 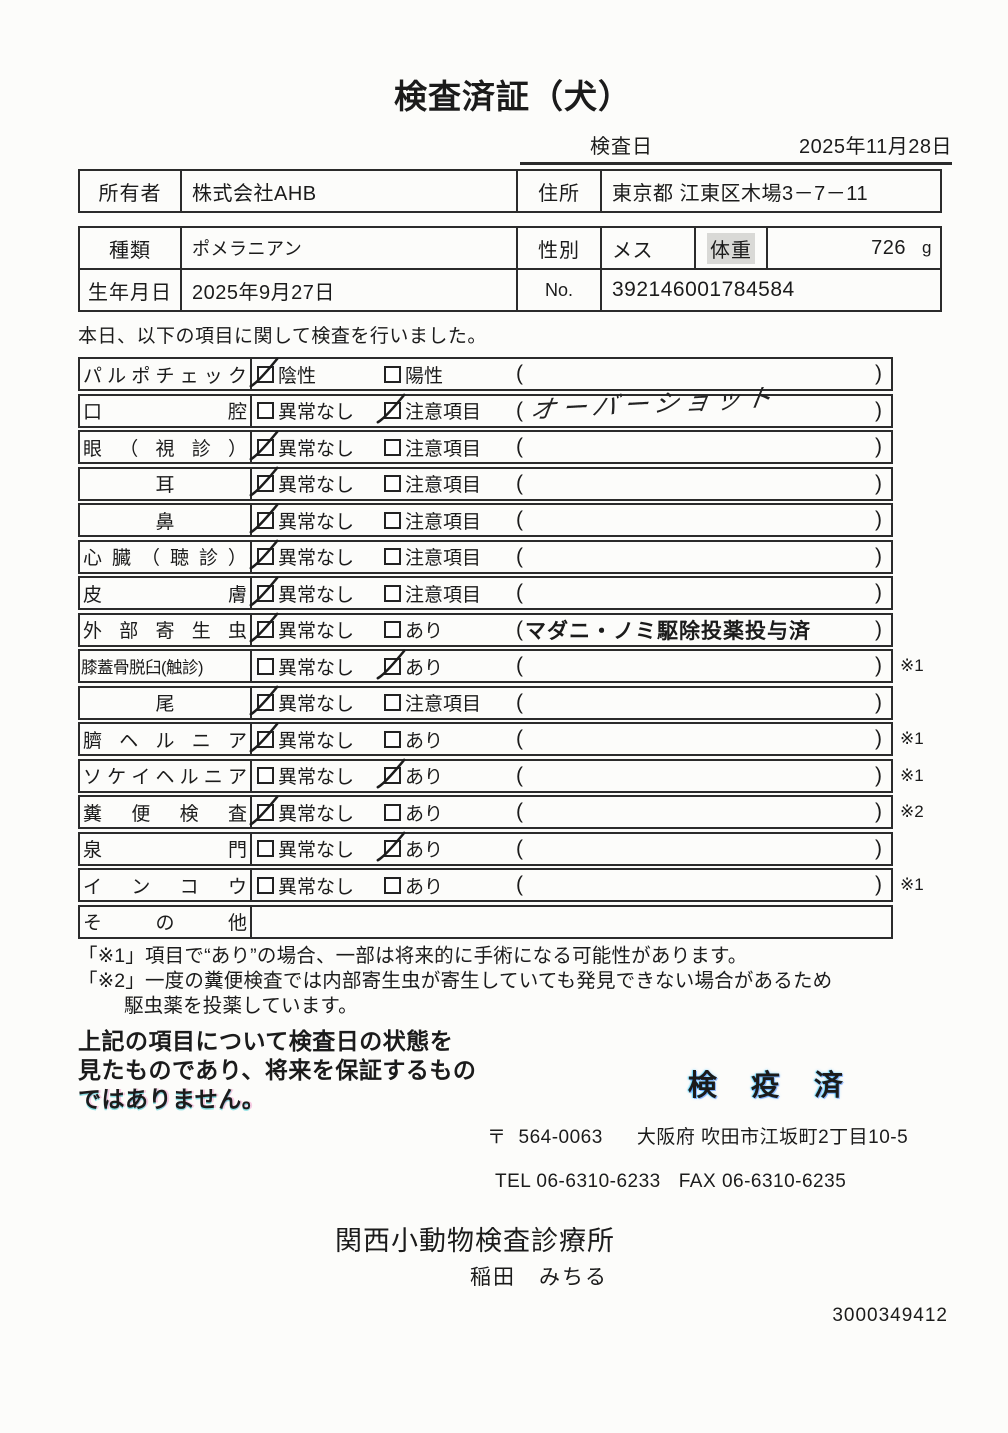 I want to click on birth-label: 生年月日, so click(x=131, y=290).